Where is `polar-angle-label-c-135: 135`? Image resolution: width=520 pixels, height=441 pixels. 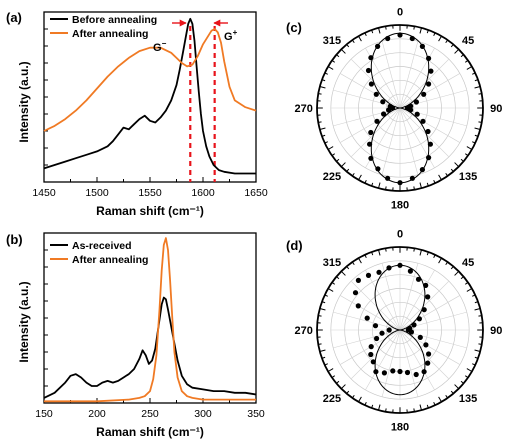 polar-angle-label-c-135: 135 is located at coordinates (468, 177).